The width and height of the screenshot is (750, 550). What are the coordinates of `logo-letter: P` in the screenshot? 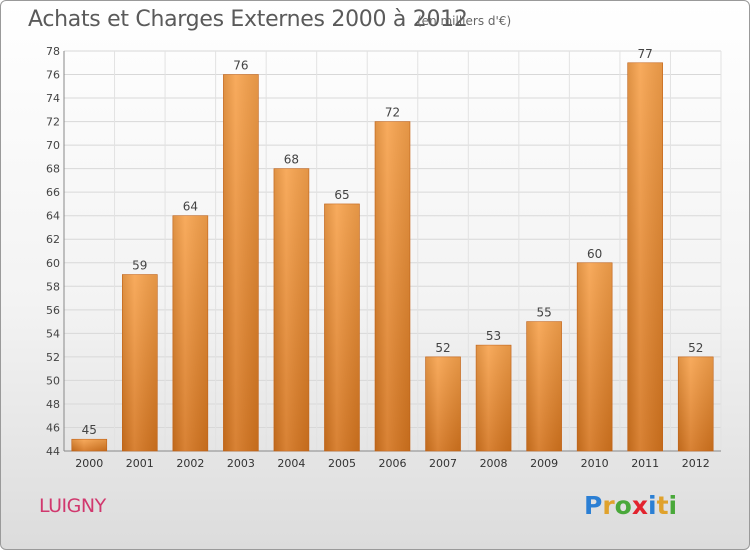 It's located at (593, 505).